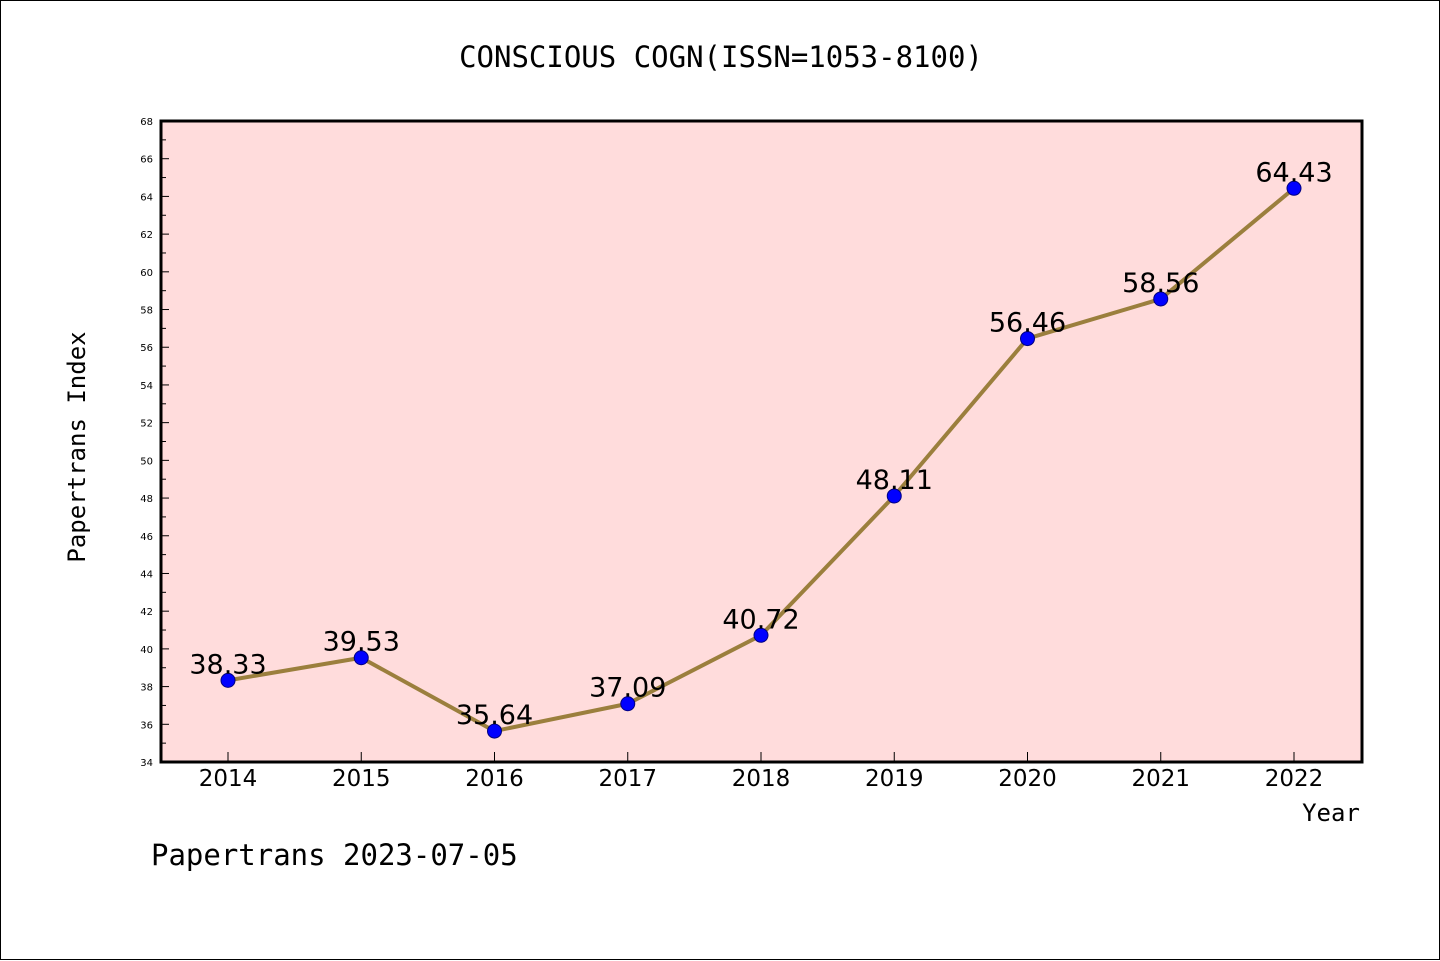 The width and height of the screenshot is (1440, 961). I want to click on x-tick-label: 2022, so click(1294, 779).